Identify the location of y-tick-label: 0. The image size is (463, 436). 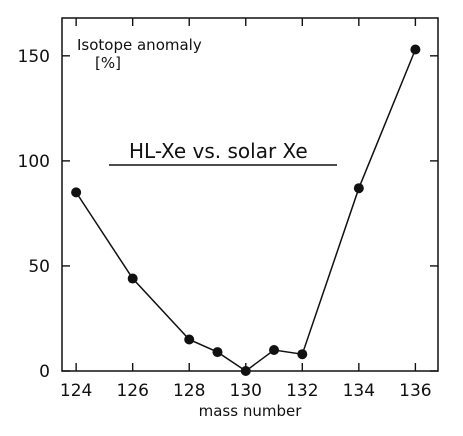
(44, 372).